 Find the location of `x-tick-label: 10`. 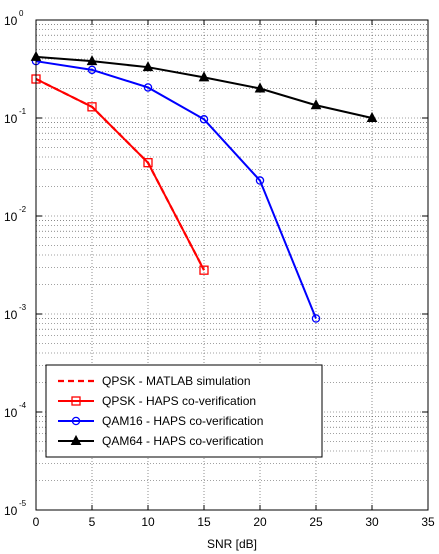

x-tick-label: 10 is located at coordinates (148, 522).